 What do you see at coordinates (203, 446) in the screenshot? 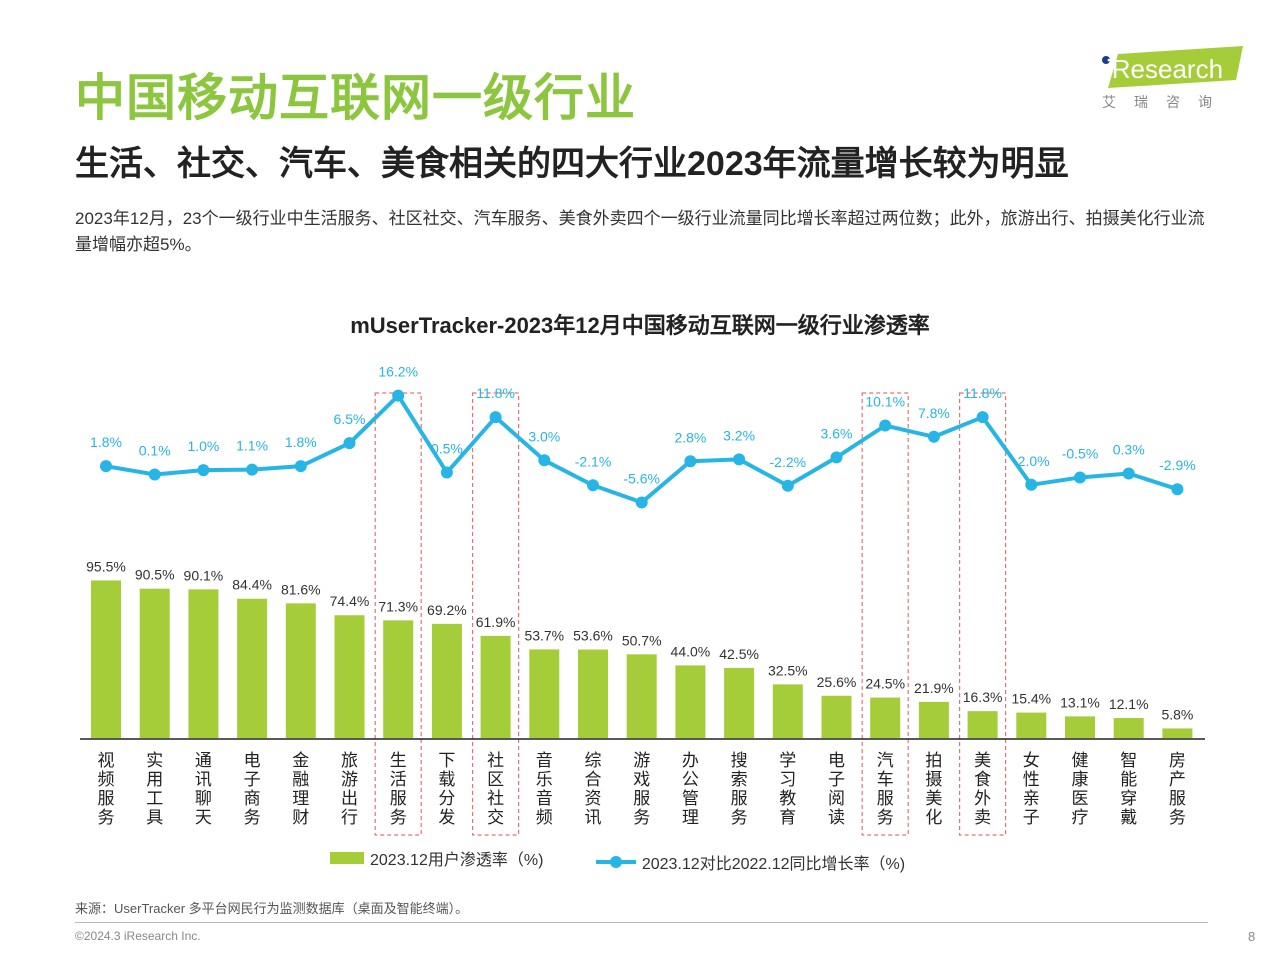
I see `growth-value-label: 1.0%` at bounding box center [203, 446].